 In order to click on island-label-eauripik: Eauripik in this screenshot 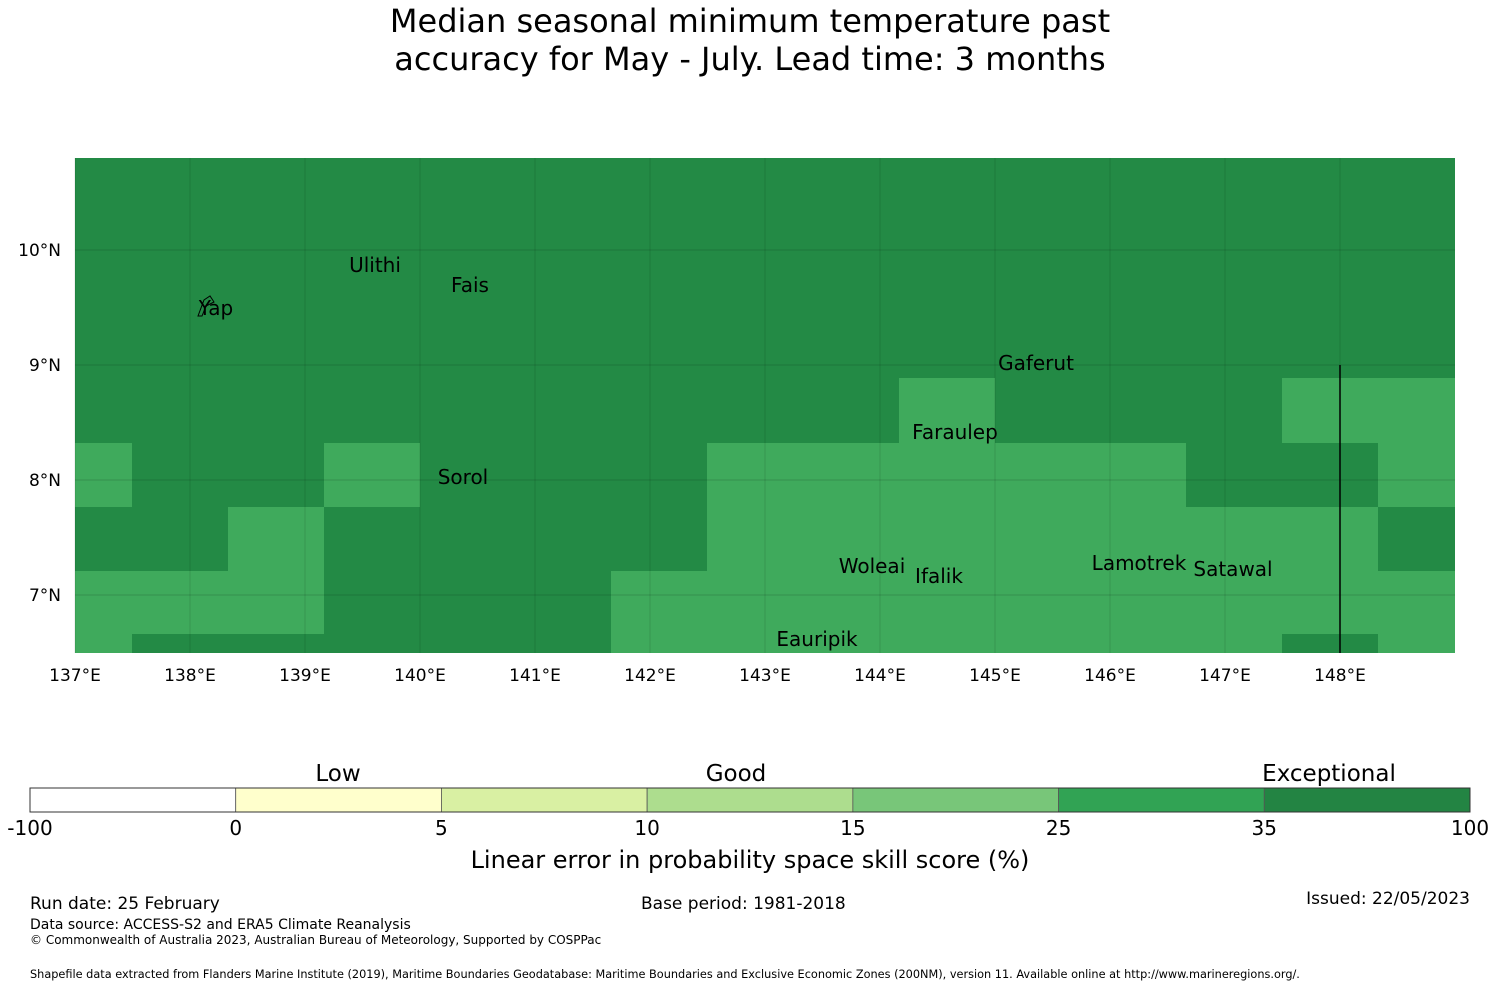, I will do `click(817, 639)`.